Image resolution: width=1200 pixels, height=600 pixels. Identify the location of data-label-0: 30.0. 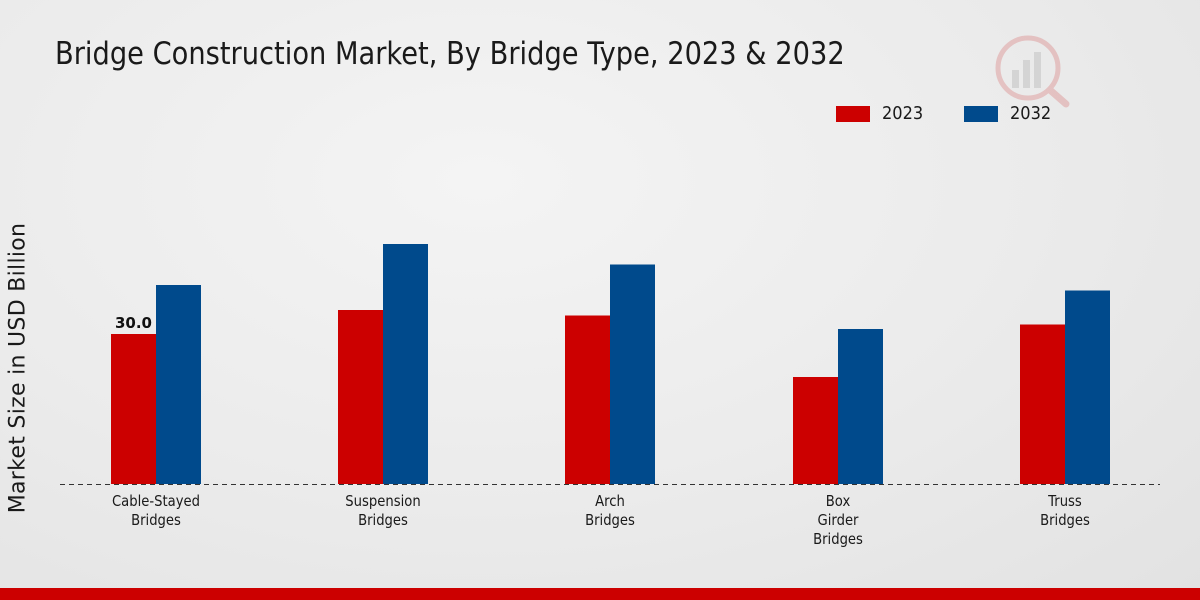
(133, 323).